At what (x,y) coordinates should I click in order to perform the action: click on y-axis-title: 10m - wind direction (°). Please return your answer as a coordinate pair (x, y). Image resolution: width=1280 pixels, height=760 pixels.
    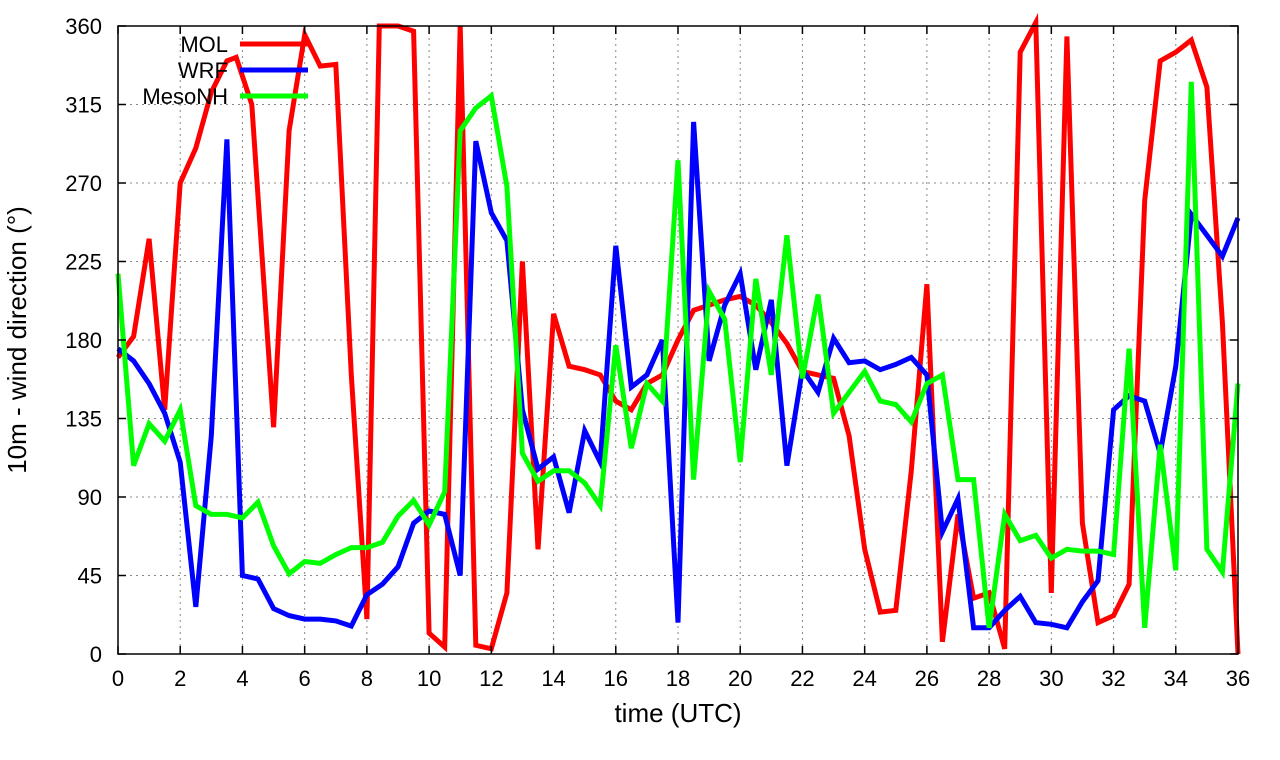
    Looking at the image, I should click on (17, 340).